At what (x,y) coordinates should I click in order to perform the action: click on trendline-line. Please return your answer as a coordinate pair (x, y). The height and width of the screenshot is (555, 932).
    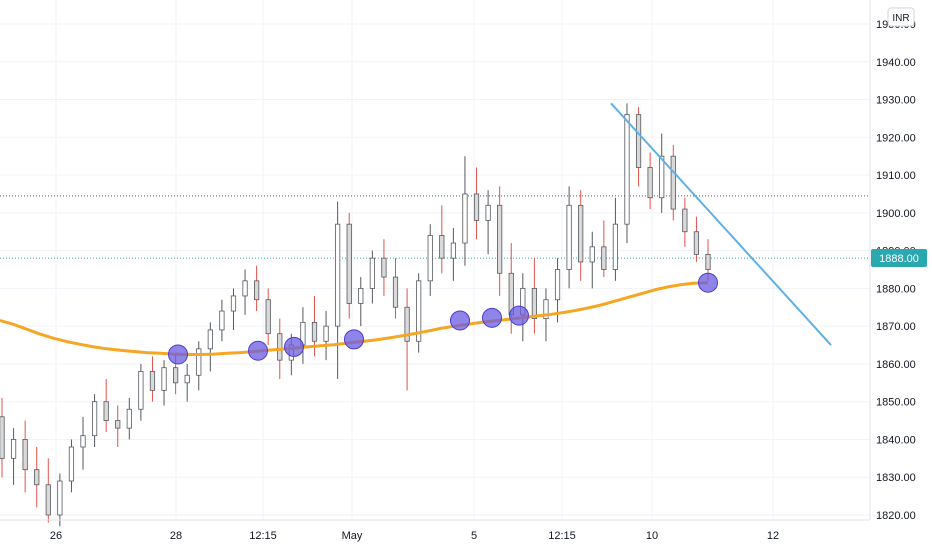
    Looking at the image, I should click on (721, 224).